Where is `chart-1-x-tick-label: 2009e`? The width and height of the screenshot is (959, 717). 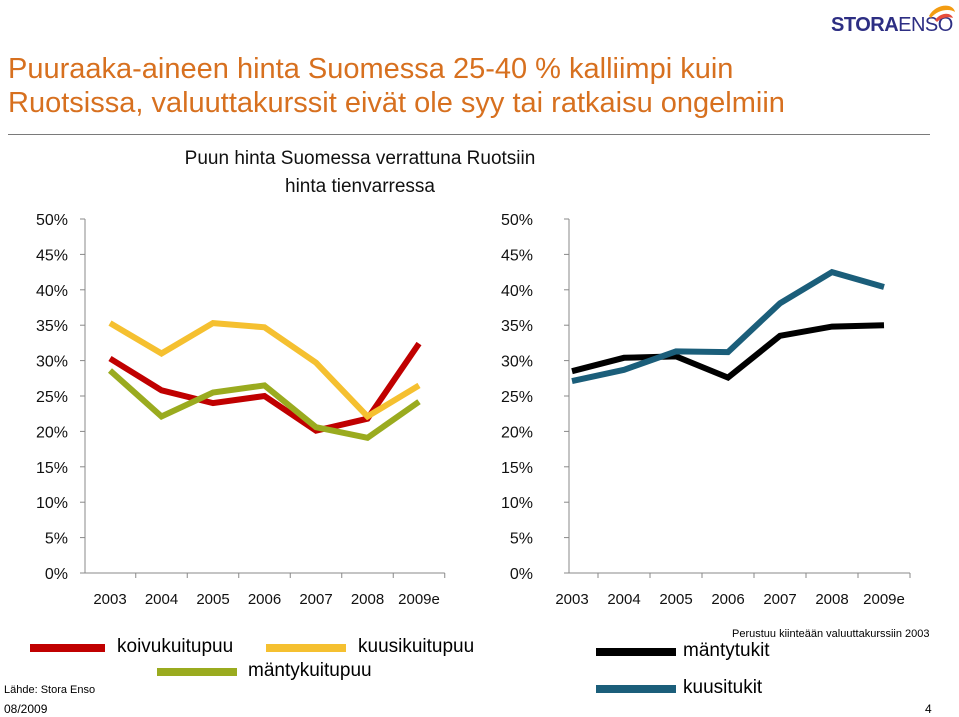
chart-1-x-tick-label: 2009e is located at coordinates (419, 599).